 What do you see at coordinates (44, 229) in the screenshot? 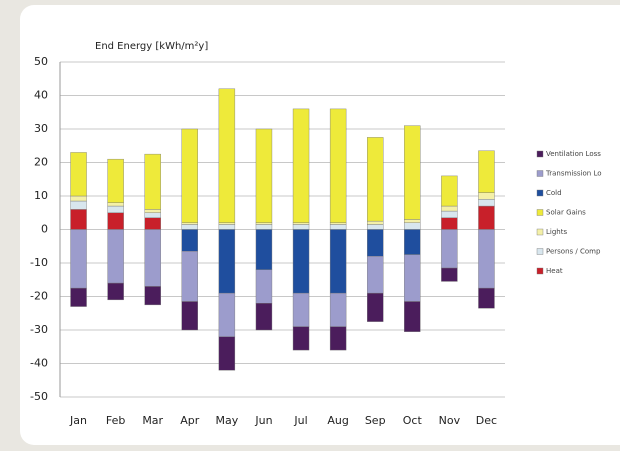
I see `y-tick-label: 0` at bounding box center [44, 229].